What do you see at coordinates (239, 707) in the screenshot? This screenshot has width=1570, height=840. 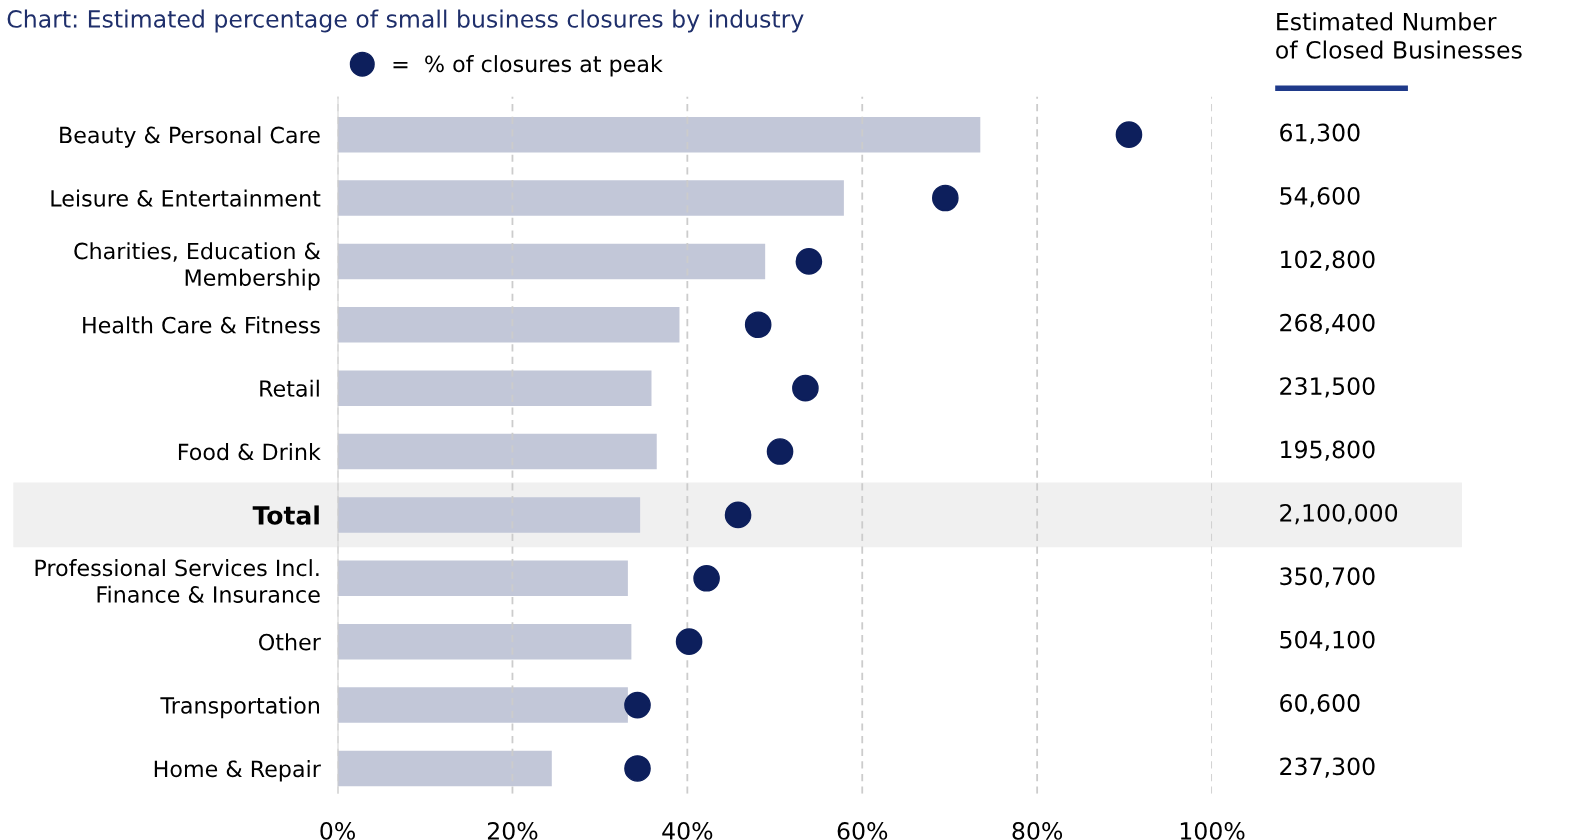 I see `y-tick-label: Transportation` at bounding box center [239, 707].